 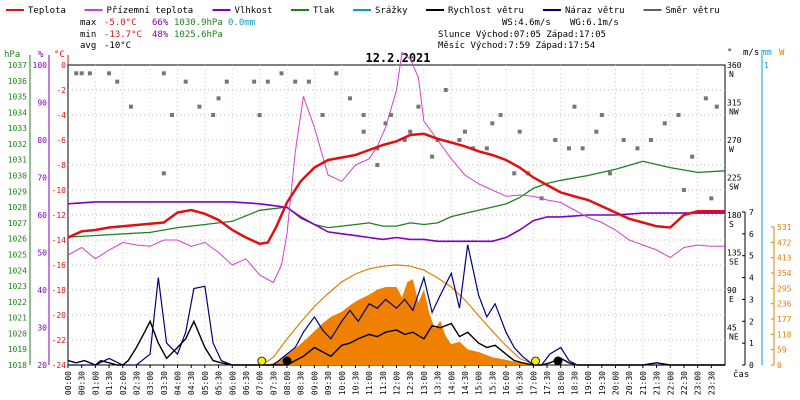 I want to click on x-tick-label: 08:00, so click(x=287, y=383).